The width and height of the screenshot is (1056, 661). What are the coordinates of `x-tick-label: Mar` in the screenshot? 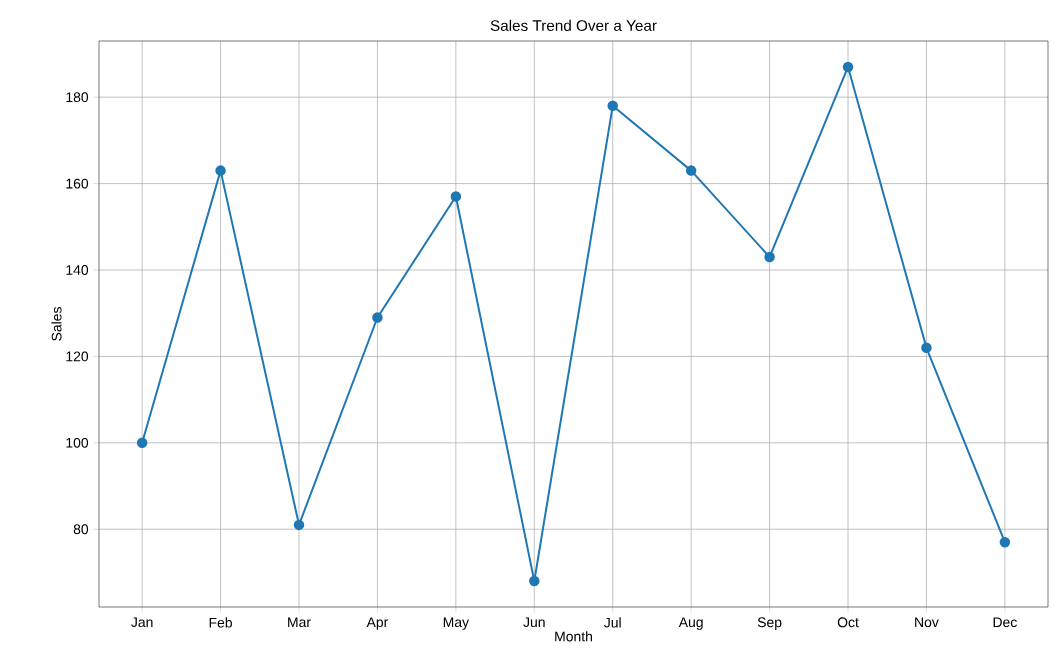 It's located at (299, 622).